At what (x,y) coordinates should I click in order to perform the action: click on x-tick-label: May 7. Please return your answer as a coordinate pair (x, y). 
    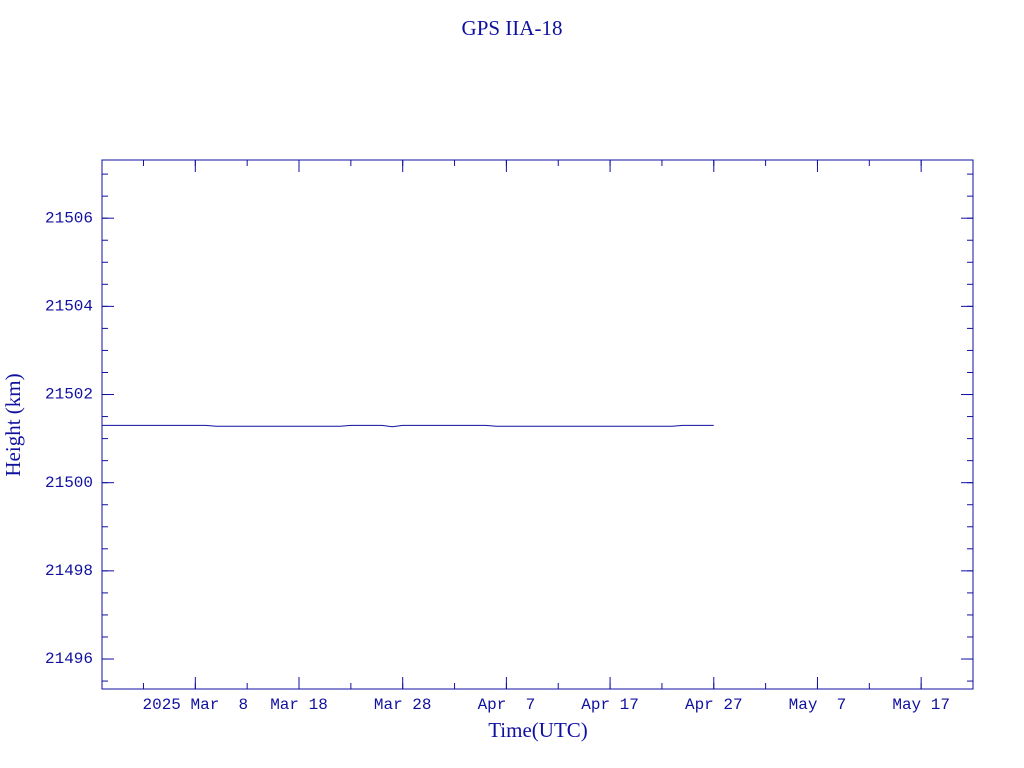
    Looking at the image, I should click on (818, 705).